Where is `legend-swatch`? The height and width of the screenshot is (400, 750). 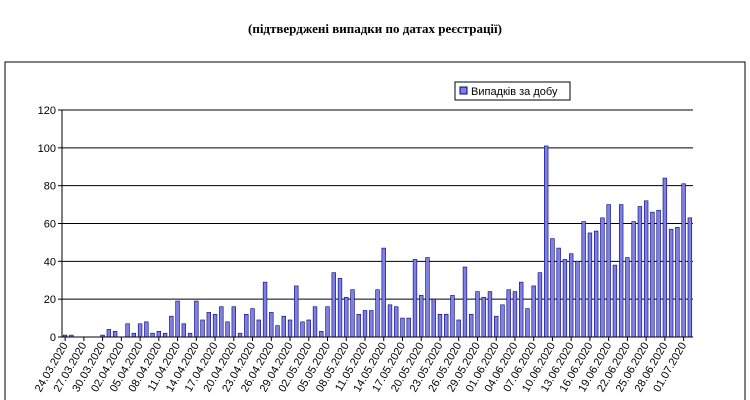
legend-swatch is located at coordinates (463, 90).